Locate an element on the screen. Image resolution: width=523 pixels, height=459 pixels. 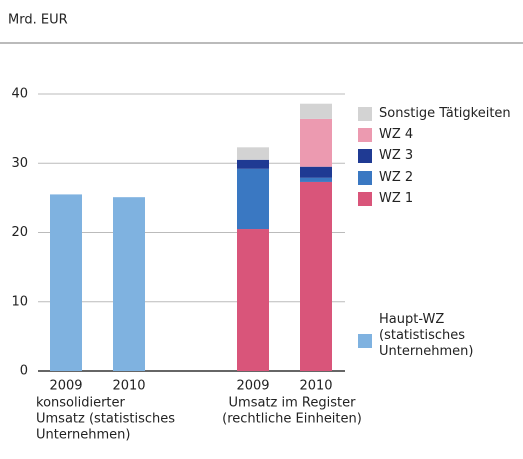
legend-label: WZ 4 is located at coordinates (396, 134).